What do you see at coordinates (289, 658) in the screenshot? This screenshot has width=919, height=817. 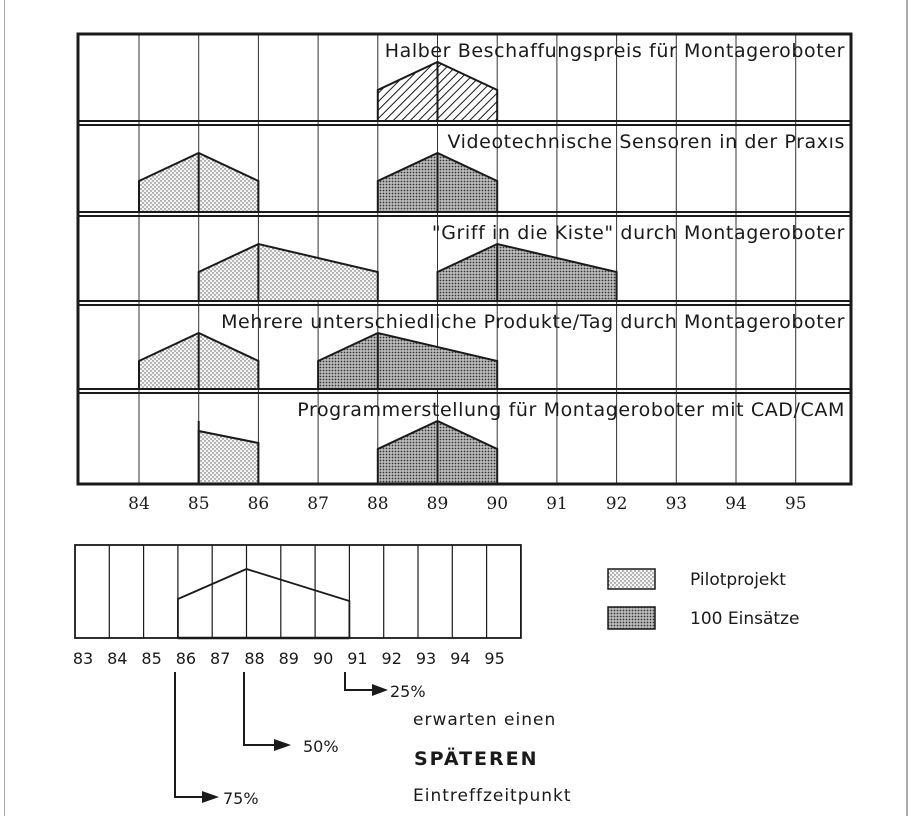 I see `small-year-label: 89` at bounding box center [289, 658].